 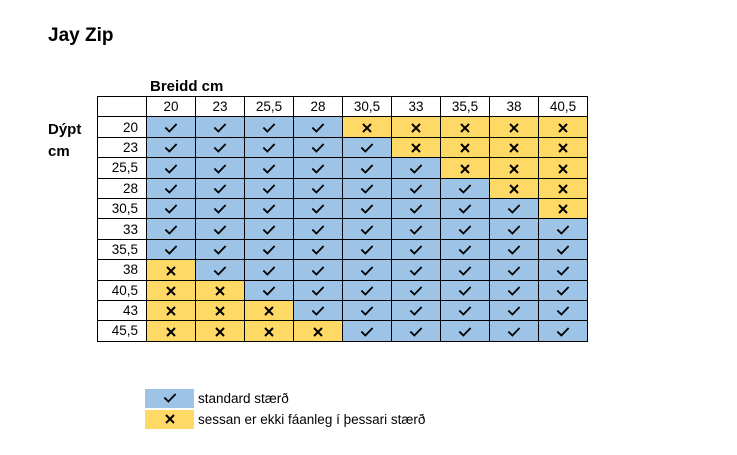 I want to click on column-header: 40,5, so click(x=563, y=106).